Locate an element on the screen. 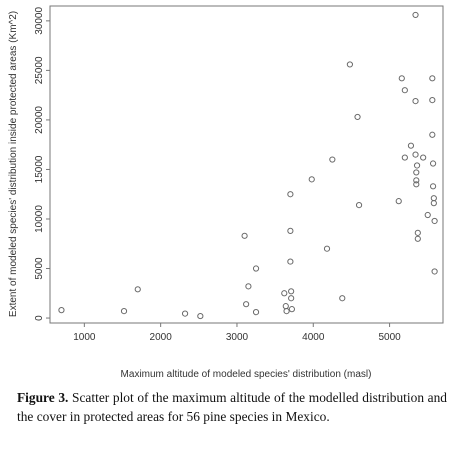  y-tick-label: 15000 is located at coordinates (39, 169).